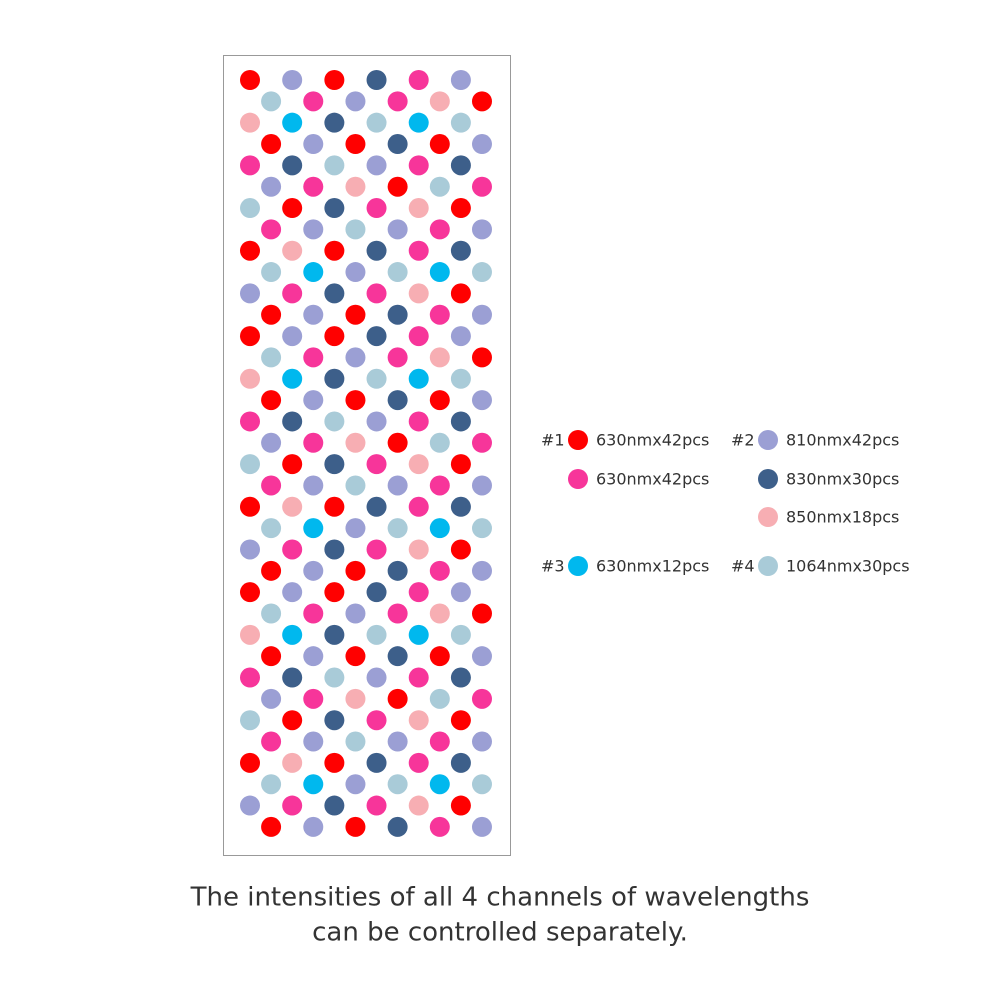  I want to click on channel-label: #1, so click(553, 440).